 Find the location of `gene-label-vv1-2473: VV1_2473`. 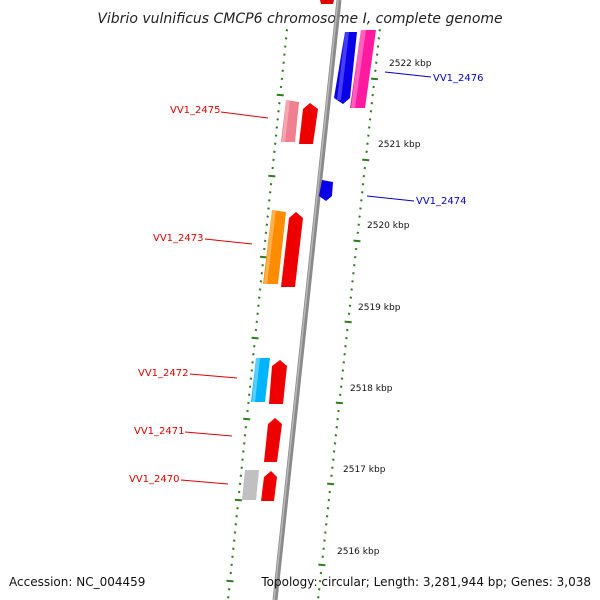

gene-label-vv1-2473: VV1_2473 is located at coordinates (178, 238).